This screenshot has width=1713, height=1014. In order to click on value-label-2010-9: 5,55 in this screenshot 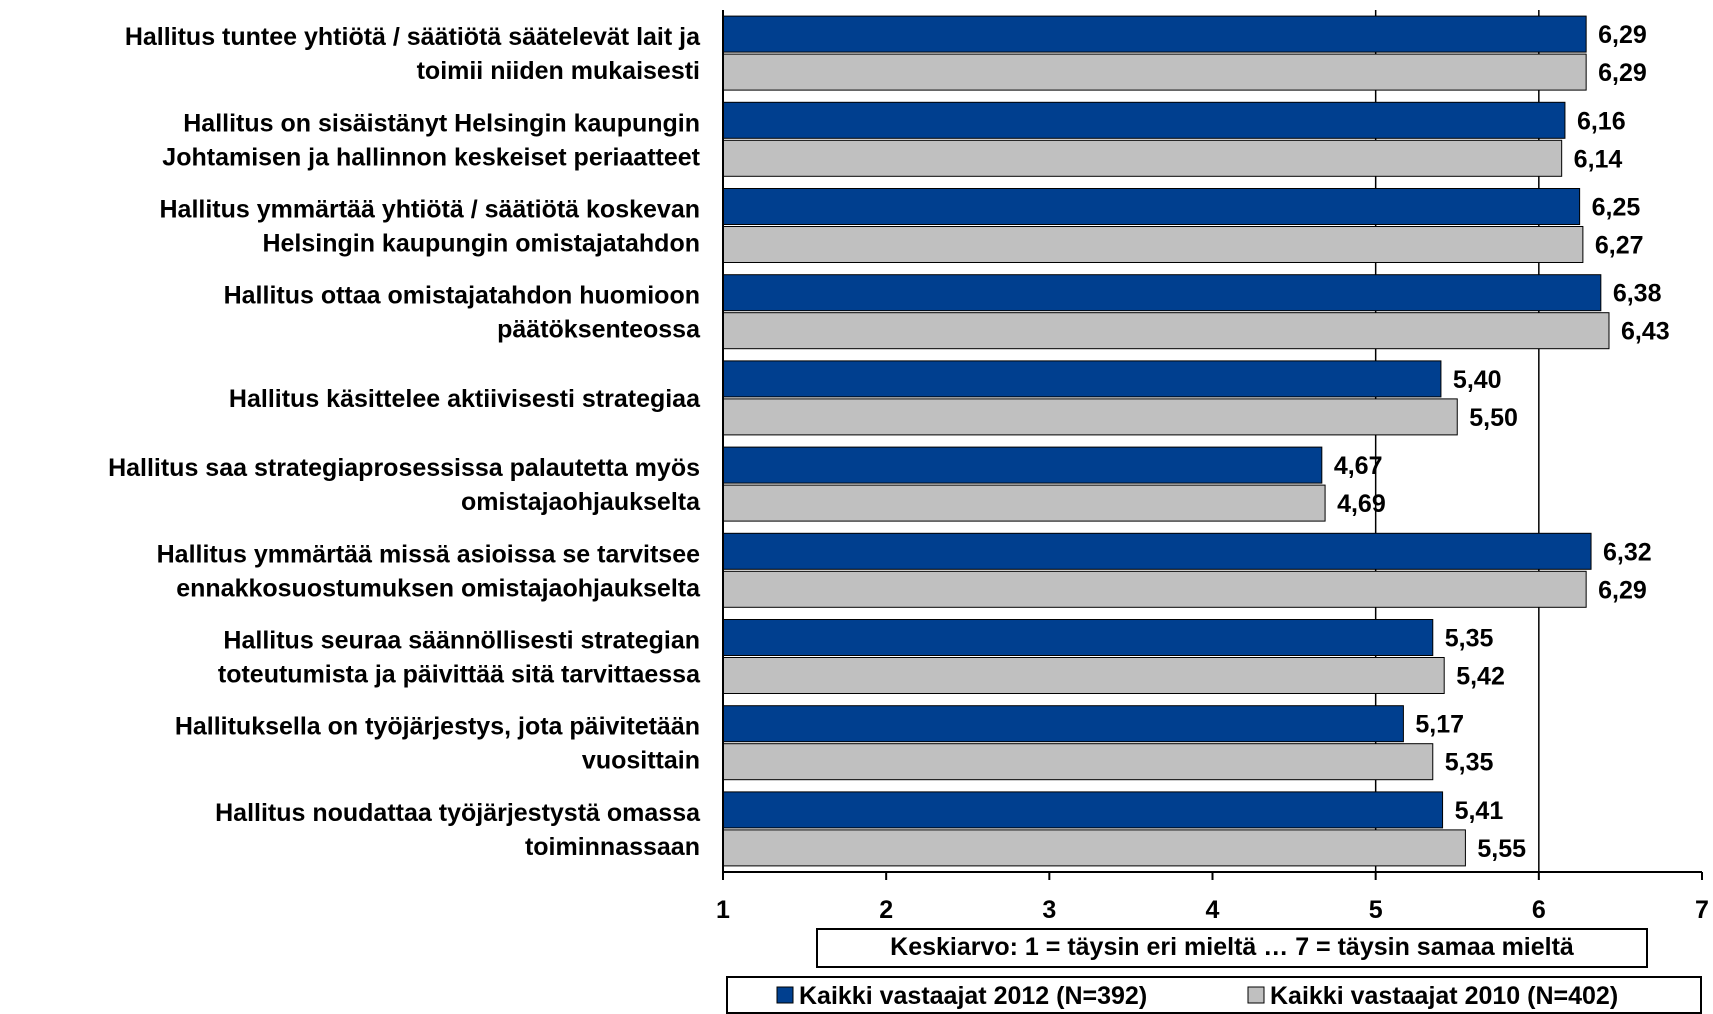, I will do `click(1501, 849)`.